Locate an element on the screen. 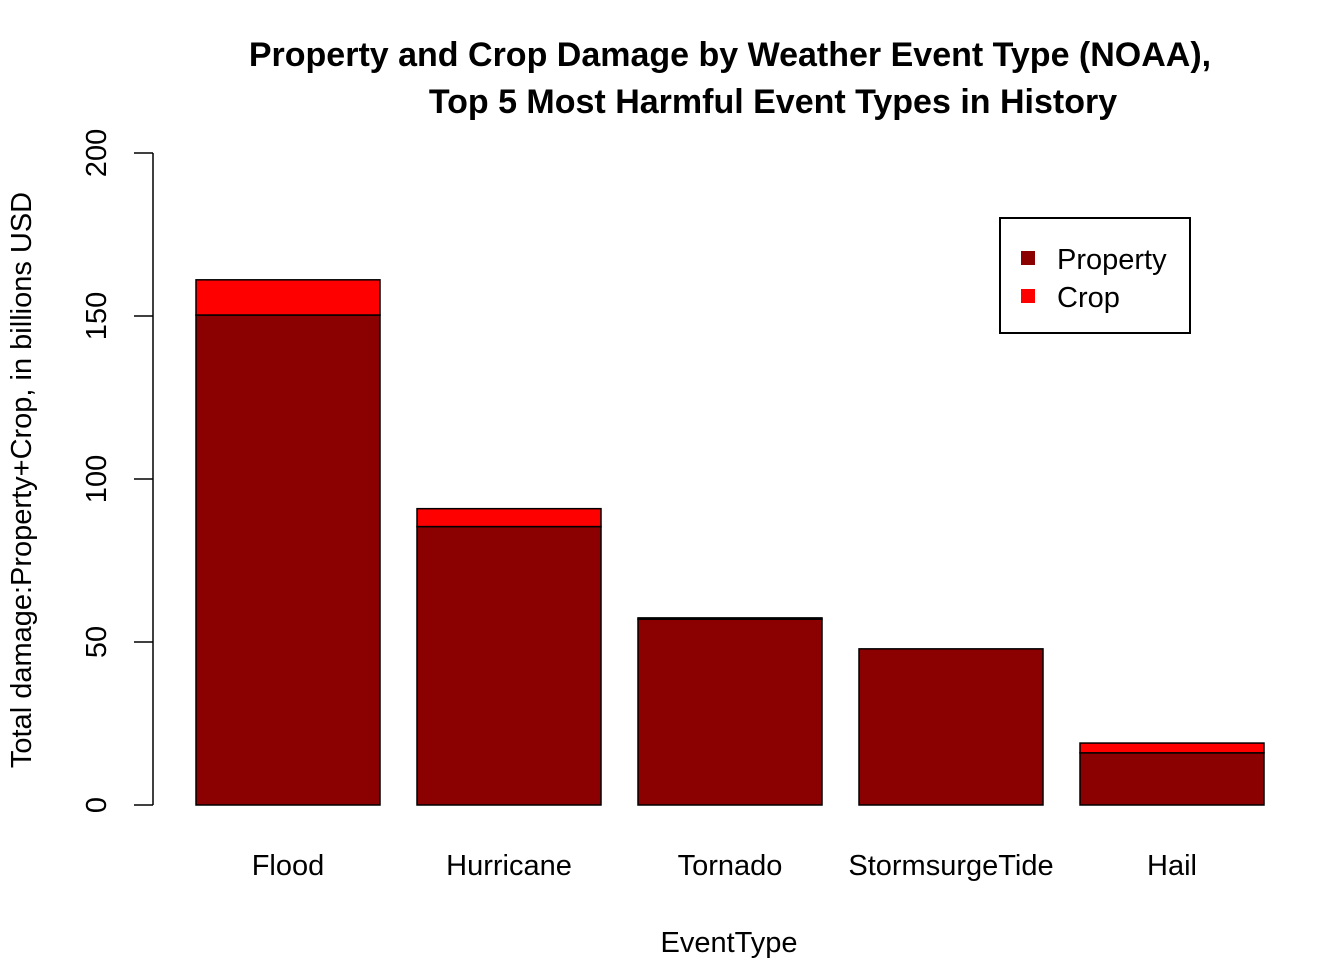 The height and width of the screenshot is (960, 1344). x-tick-labels: Flood Hurricane Tornado StormsurgeTide Hail is located at coordinates (724, 866).